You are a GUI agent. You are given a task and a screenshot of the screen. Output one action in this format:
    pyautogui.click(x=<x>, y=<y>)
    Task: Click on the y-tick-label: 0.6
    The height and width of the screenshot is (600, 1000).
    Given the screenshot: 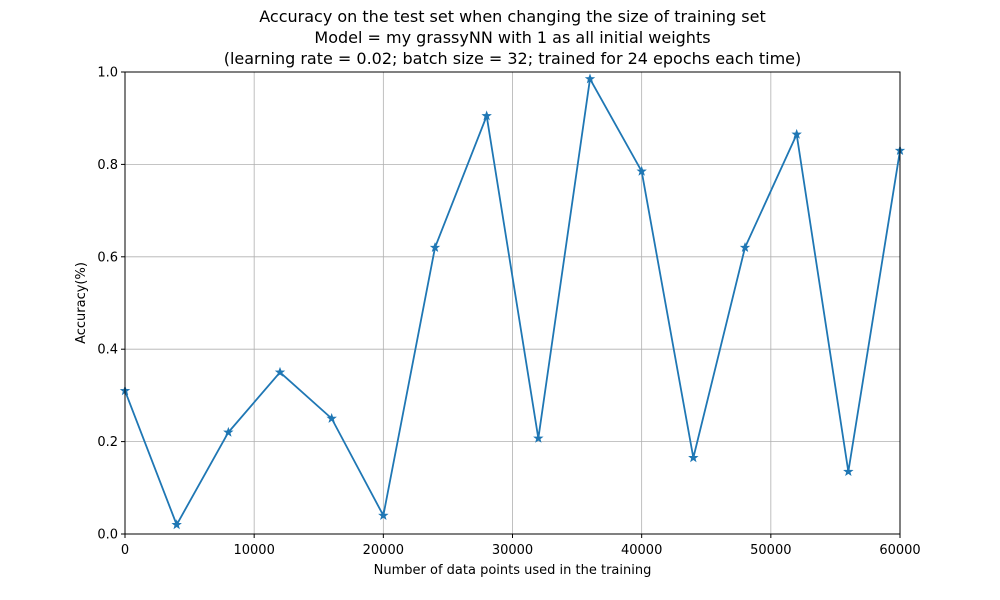 What is the action you would take?
    pyautogui.click(x=107, y=257)
    